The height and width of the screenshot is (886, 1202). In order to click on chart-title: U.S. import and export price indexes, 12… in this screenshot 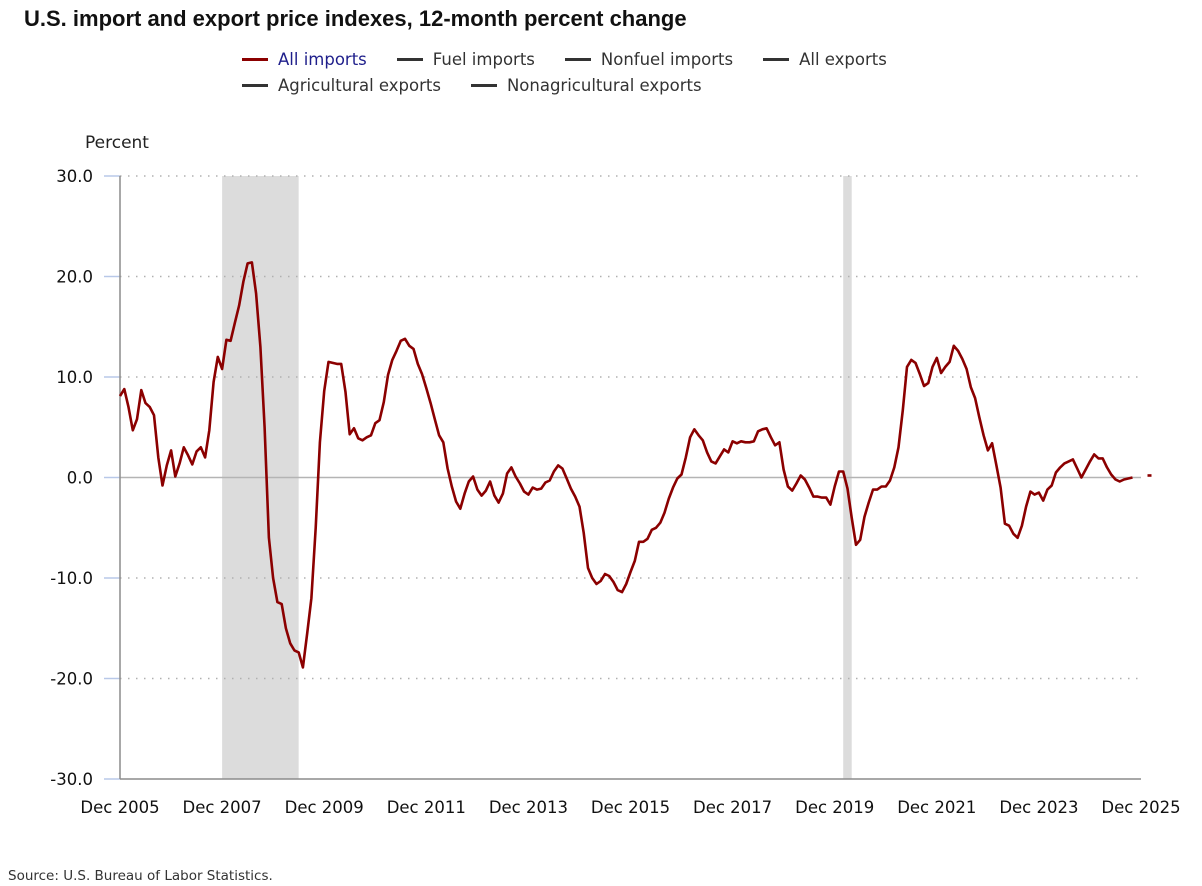, I will do `click(355, 18)`.